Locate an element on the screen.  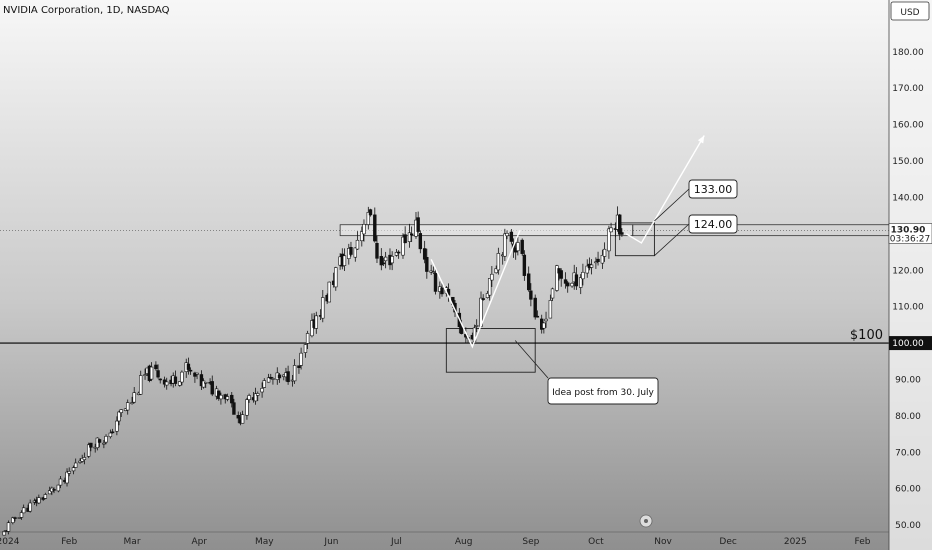
x-tick-label: Apr is located at coordinates (199, 542).